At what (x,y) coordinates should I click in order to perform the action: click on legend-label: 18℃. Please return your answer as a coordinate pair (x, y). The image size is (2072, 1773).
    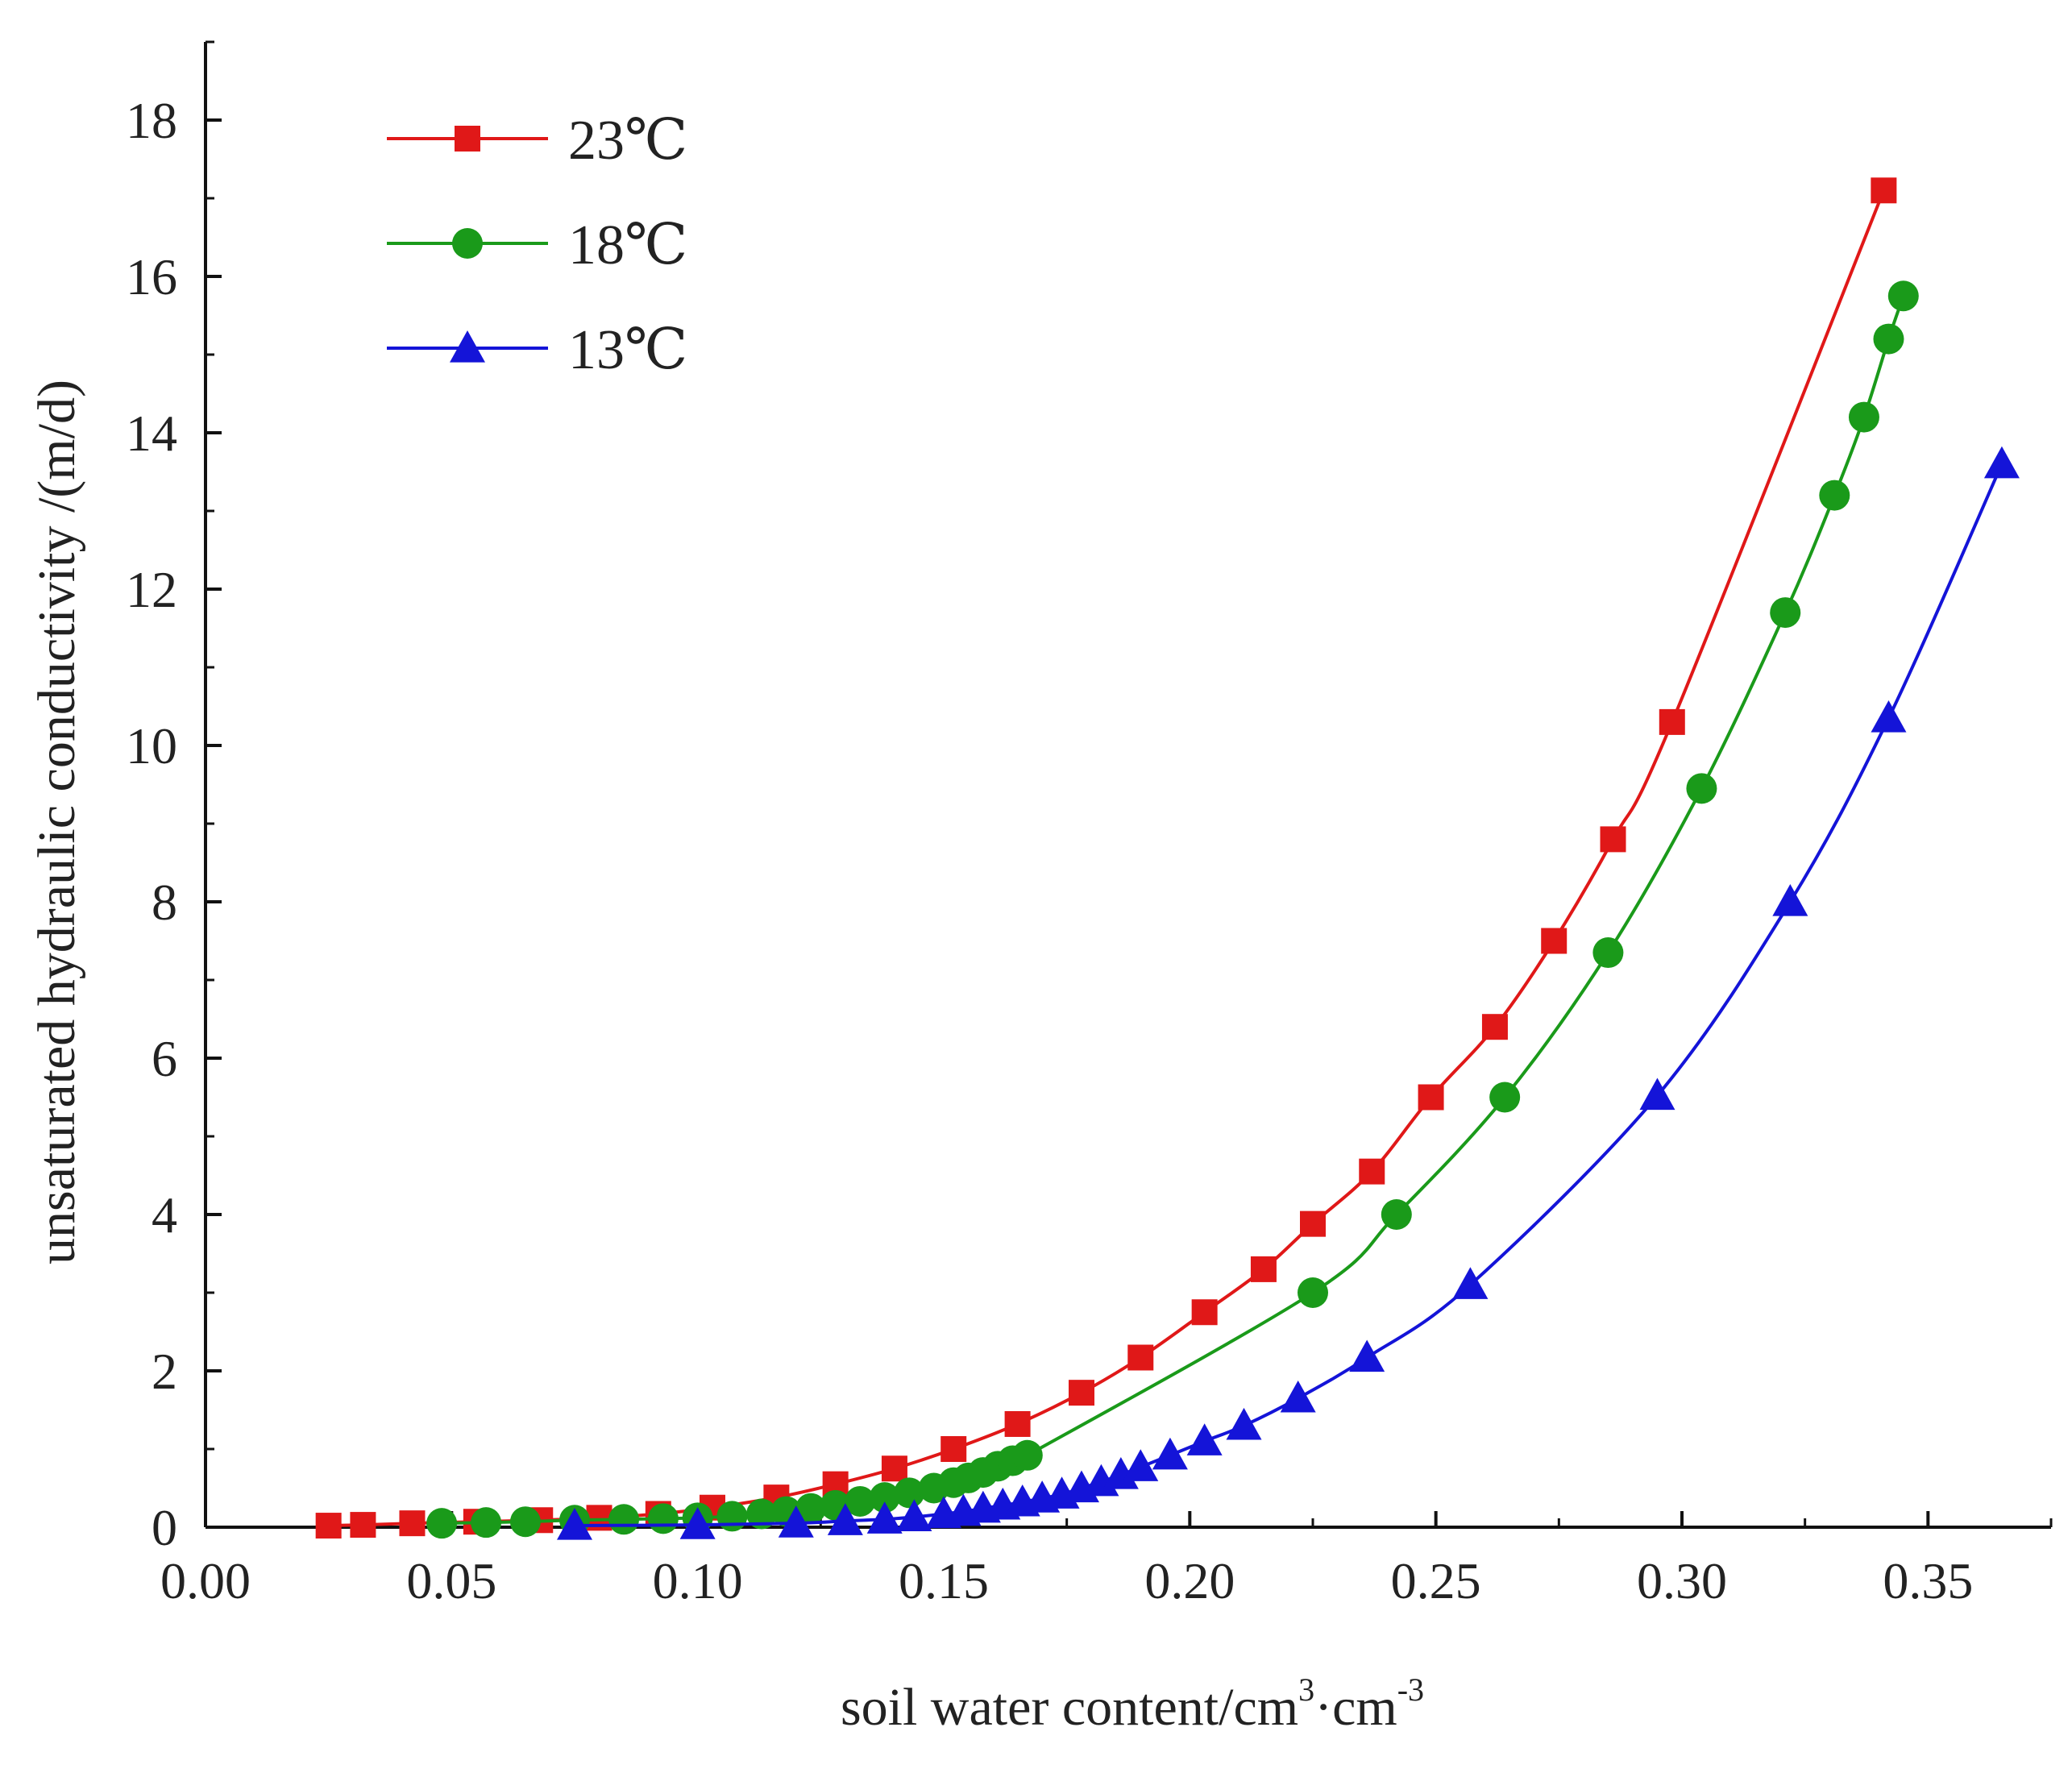
    Looking at the image, I should click on (627, 245).